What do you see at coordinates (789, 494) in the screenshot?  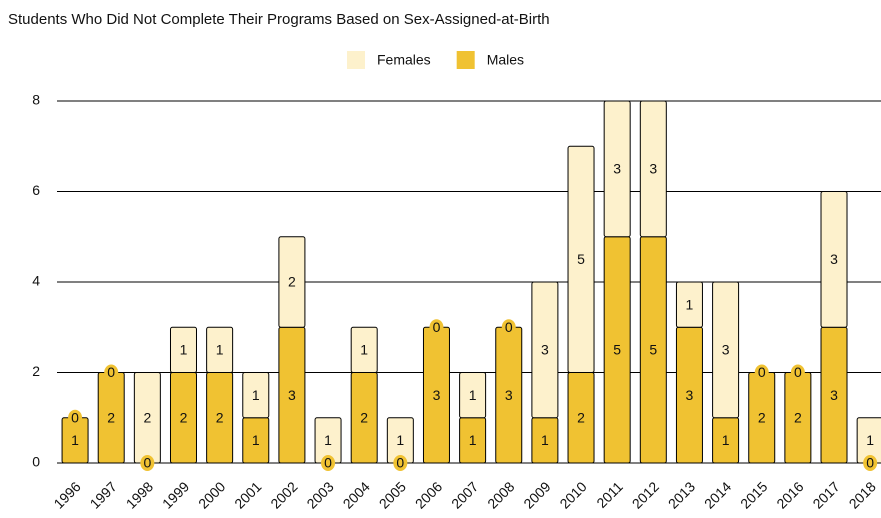 I see `x-tick-label: 2016` at bounding box center [789, 494].